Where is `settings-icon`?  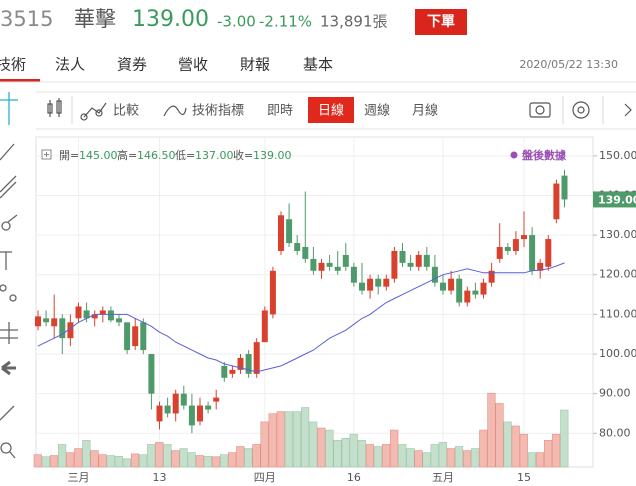
settings-icon is located at coordinates (581, 110).